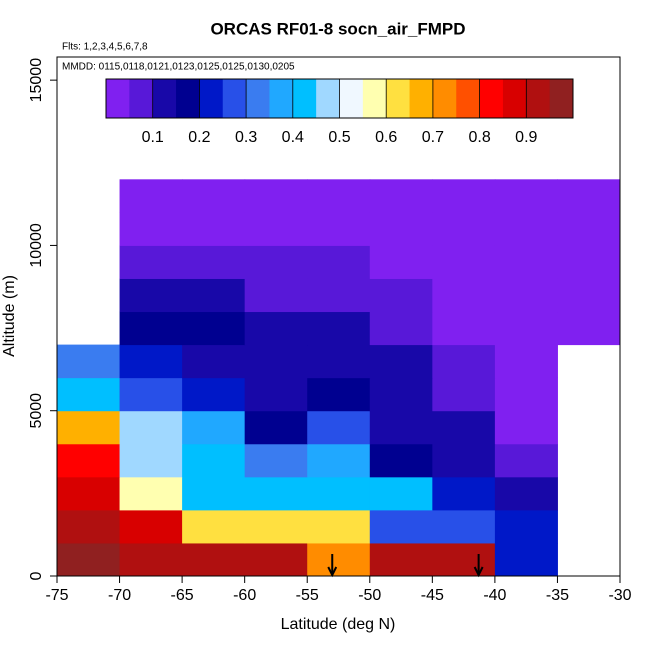 The height and width of the screenshot is (655, 650). I want to click on x-tick-label: -50, so click(369, 595).